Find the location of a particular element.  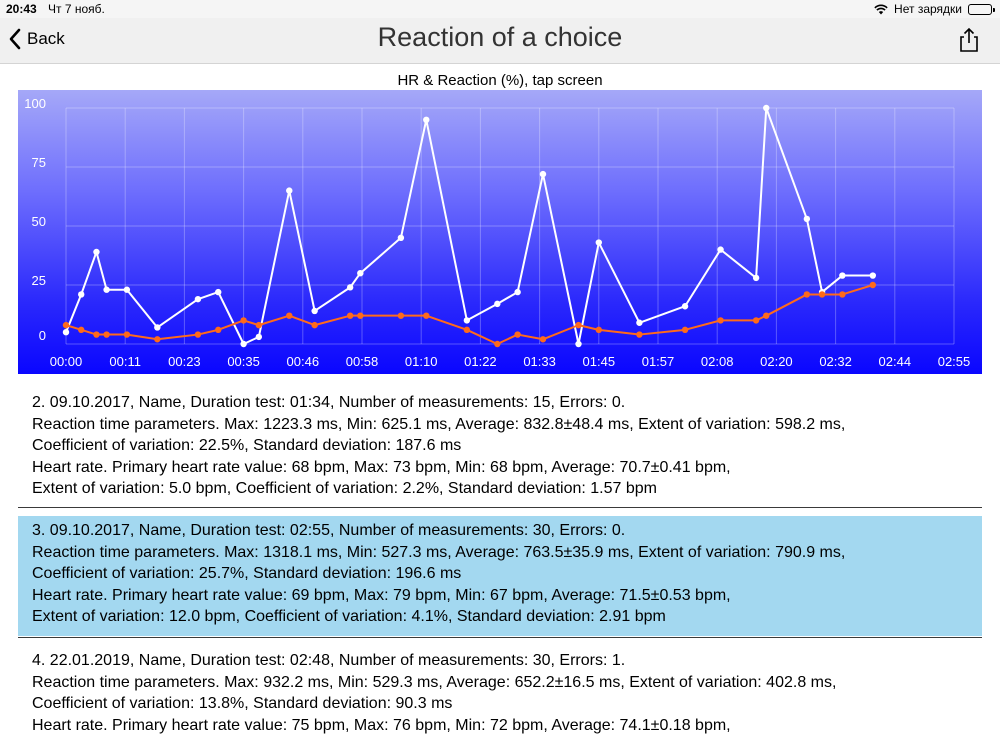

y-tick-label: 25 is located at coordinates (39, 280).